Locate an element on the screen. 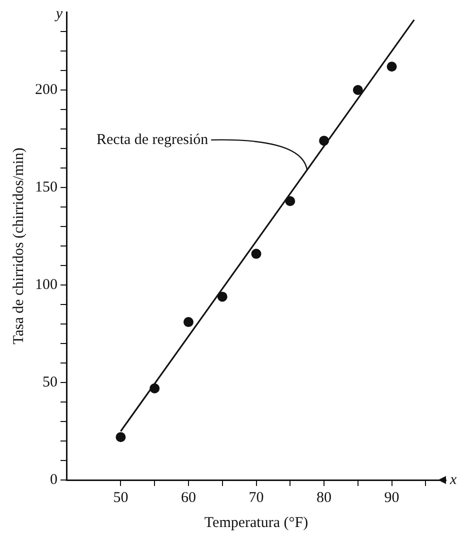 Image resolution: width=470 pixels, height=540 pixels. text: x is located at coordinates (453, 480).